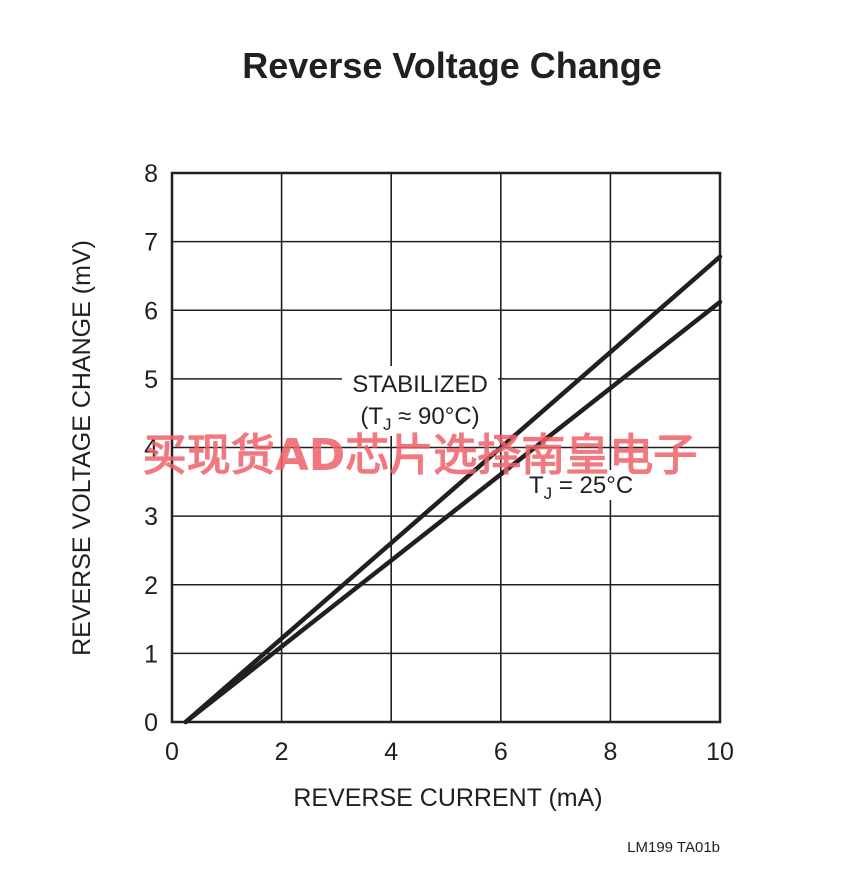 The image size is (852, 890). What do you see at coordinates (391, 752) in the screenshot?
I see `x-tick-label: 4` at bounding box center [391, 752].